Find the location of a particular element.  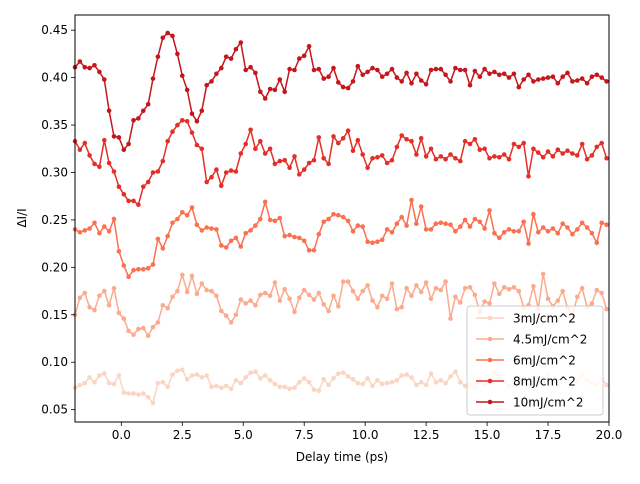

legend-box is located at coordinates (535, 360).